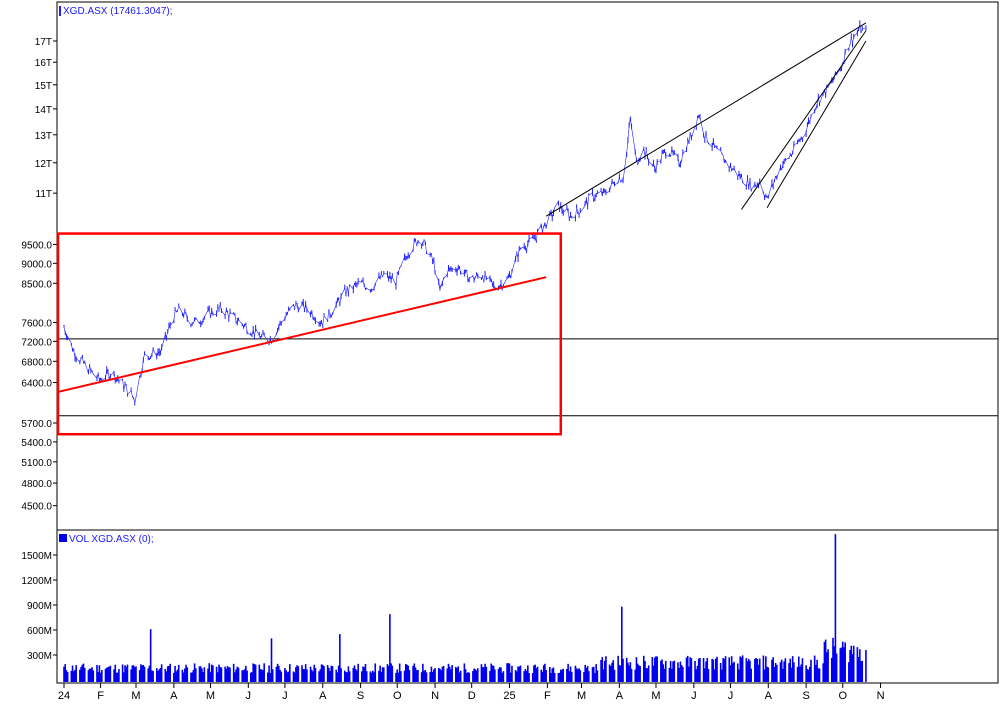  I want to click on x-tick-label: N, so click(881, 696).